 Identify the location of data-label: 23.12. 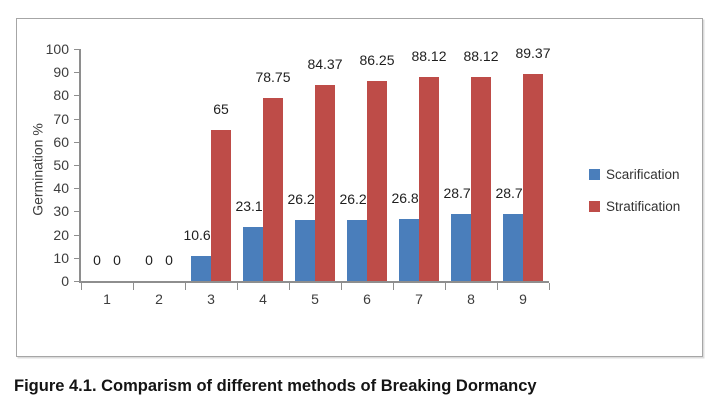
(253, 206).